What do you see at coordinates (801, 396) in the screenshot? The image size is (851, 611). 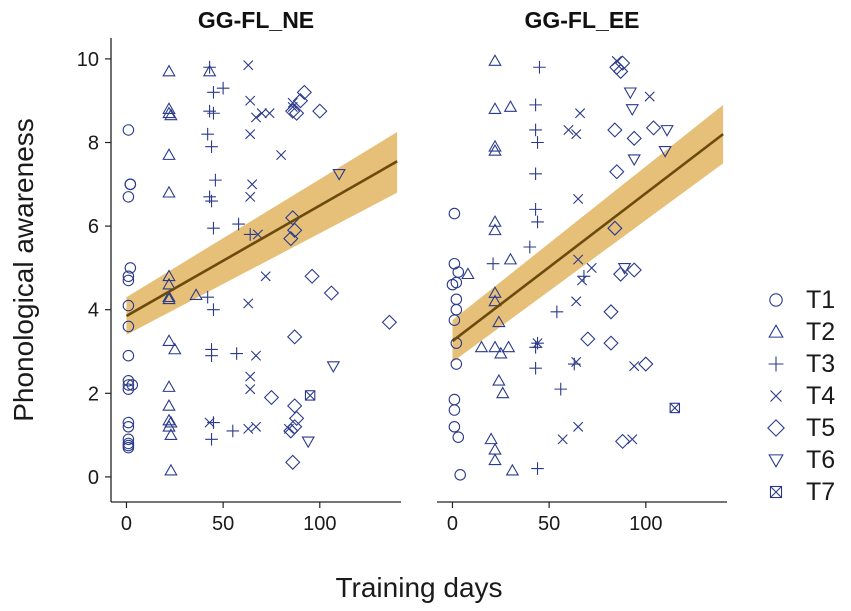 I see `legend: T1 T2 T3 T4 T5 T6 T7` at bounding box center [801, 396].